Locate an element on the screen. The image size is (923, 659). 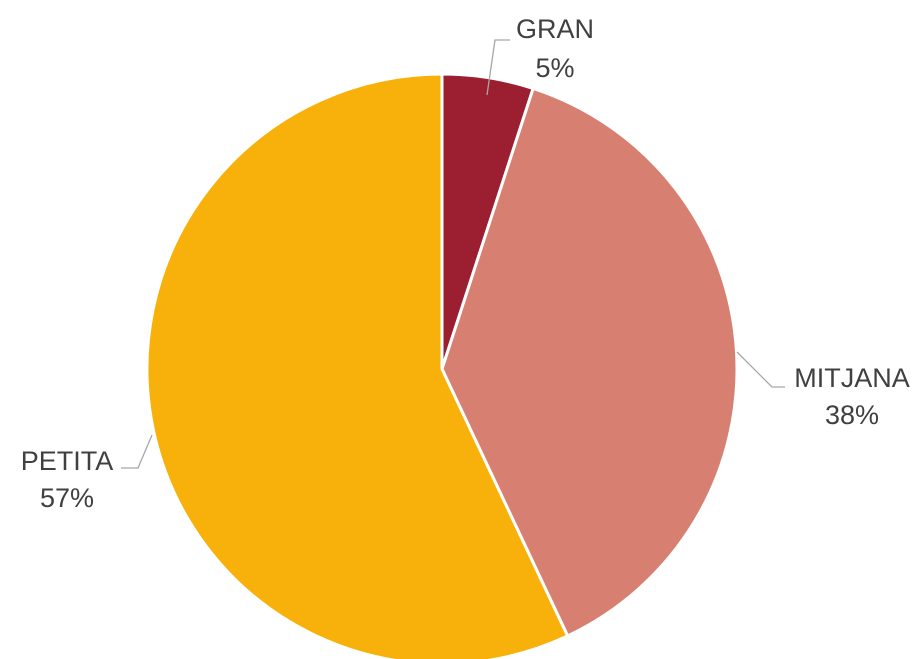
label-mitjana-name: MITJANA is located at coordinates (852, 378).